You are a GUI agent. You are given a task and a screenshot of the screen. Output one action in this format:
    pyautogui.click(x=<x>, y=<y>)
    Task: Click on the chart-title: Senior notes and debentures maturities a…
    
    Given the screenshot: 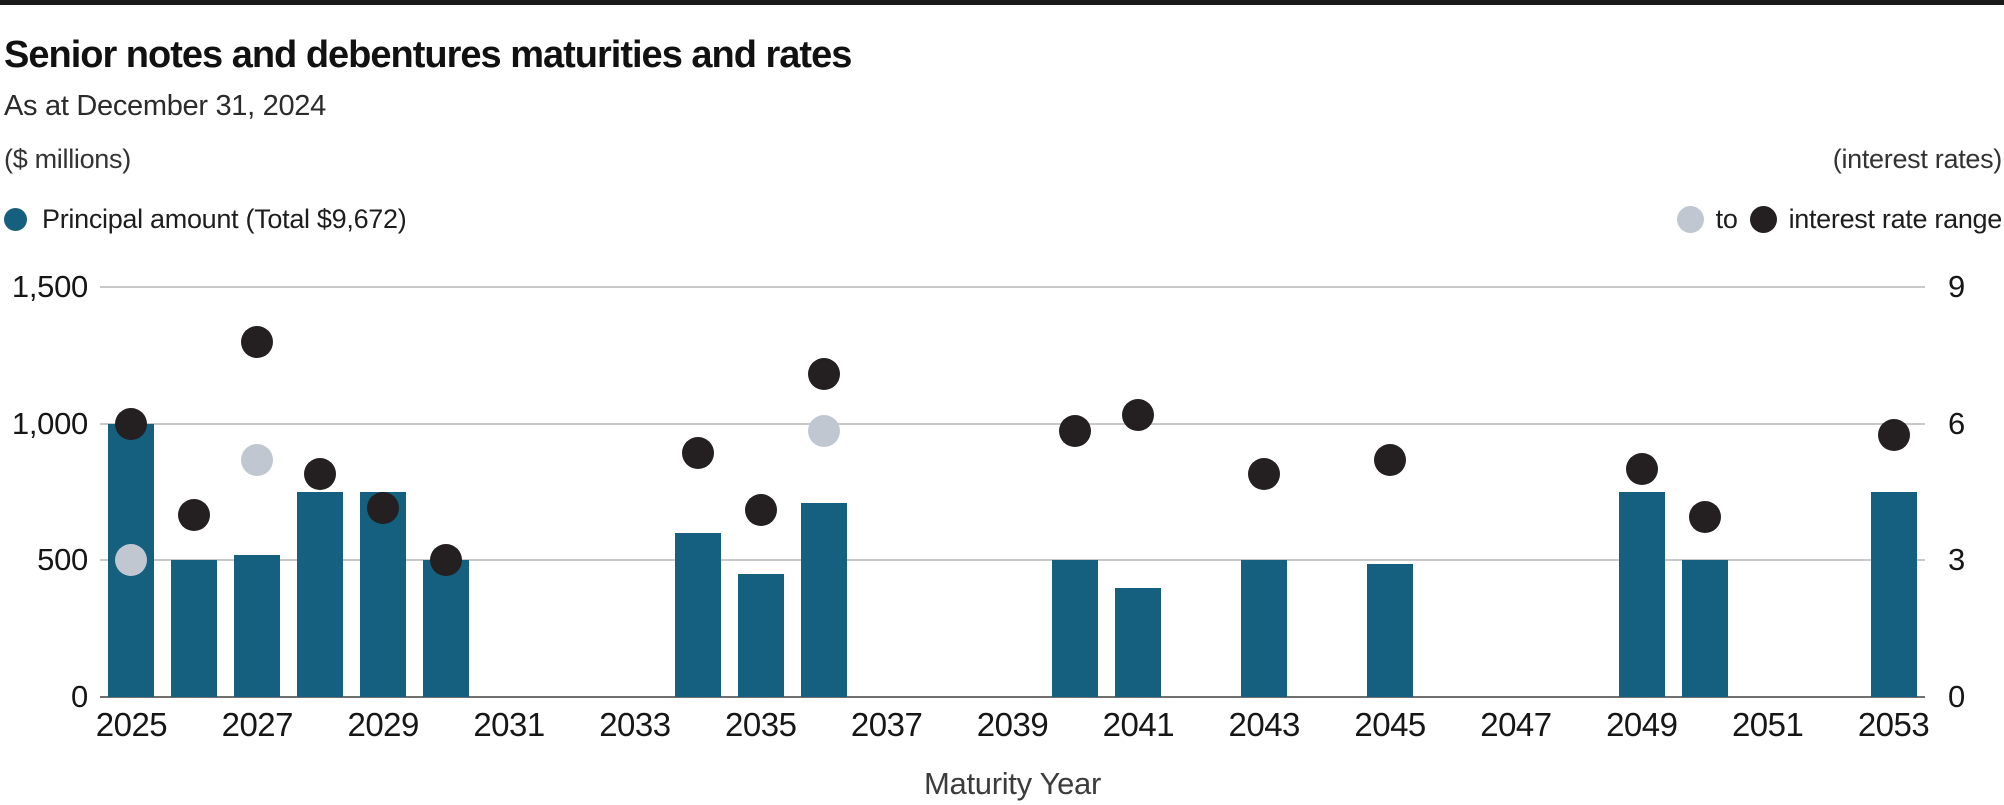 What is the action you would take?
    pyautogui.click(x=428, y=55)
    